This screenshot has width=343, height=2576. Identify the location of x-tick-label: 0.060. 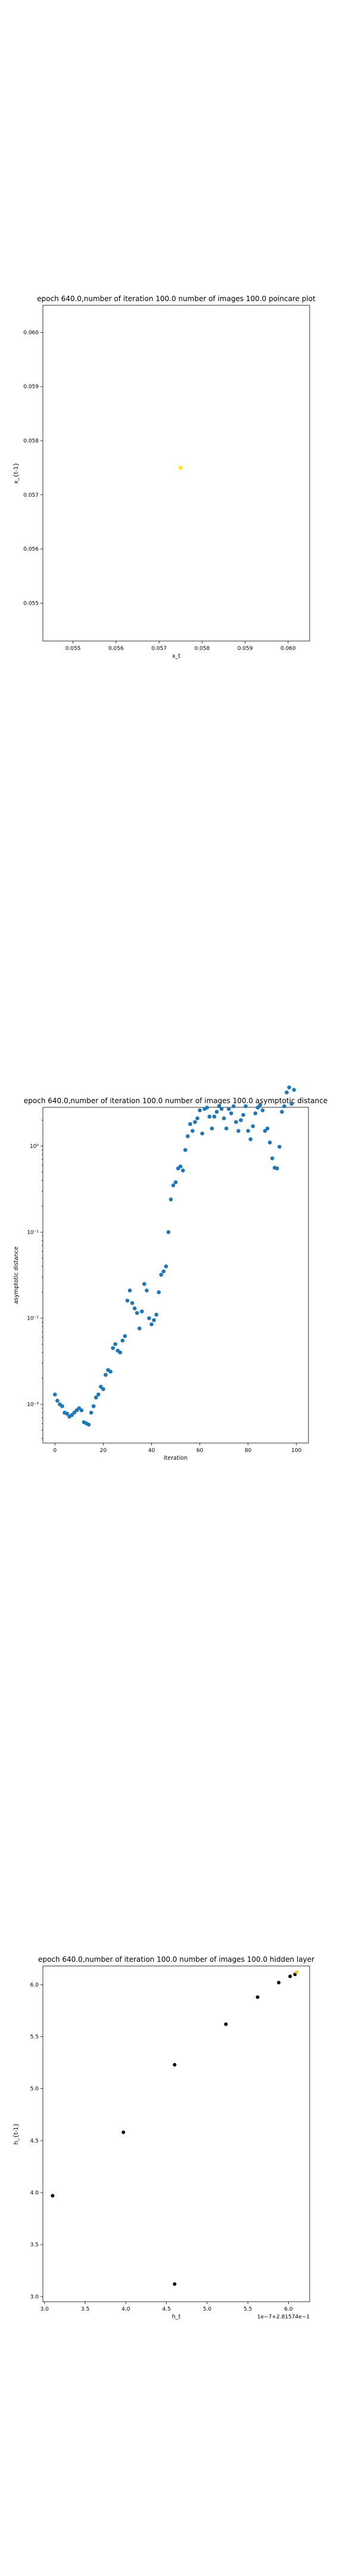
(288, 649).